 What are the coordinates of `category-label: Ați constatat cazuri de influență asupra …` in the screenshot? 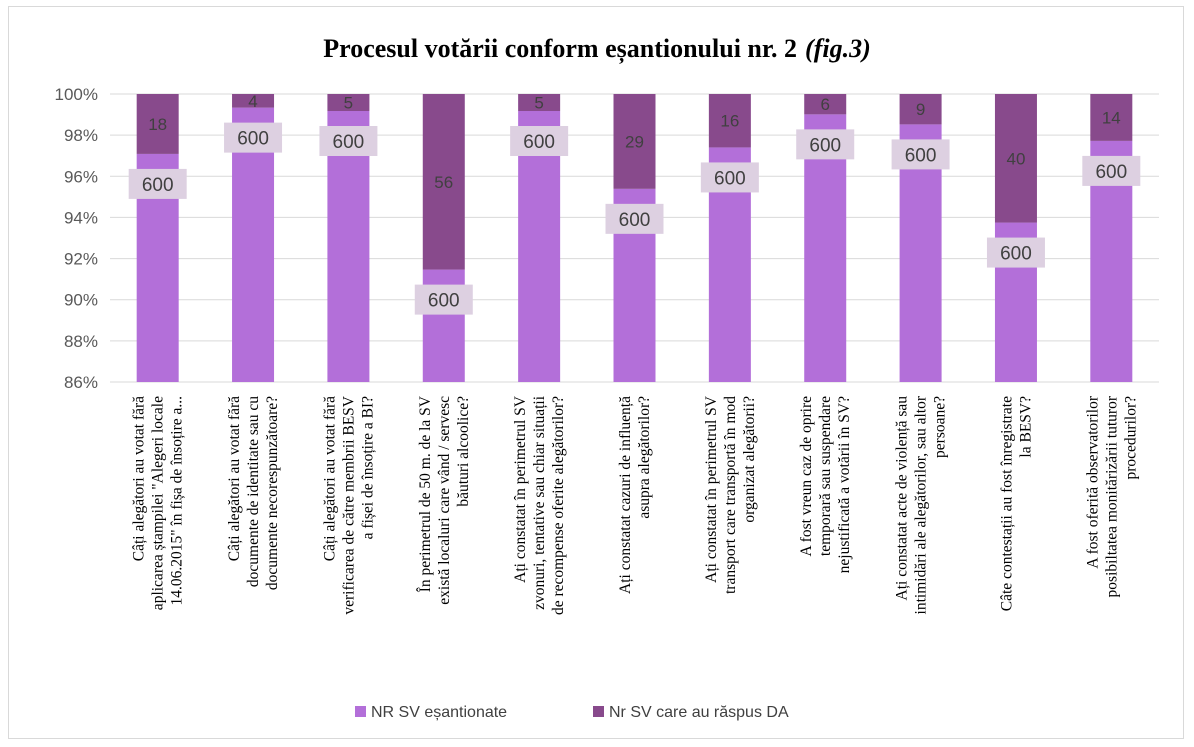 It's located at (635, 495).